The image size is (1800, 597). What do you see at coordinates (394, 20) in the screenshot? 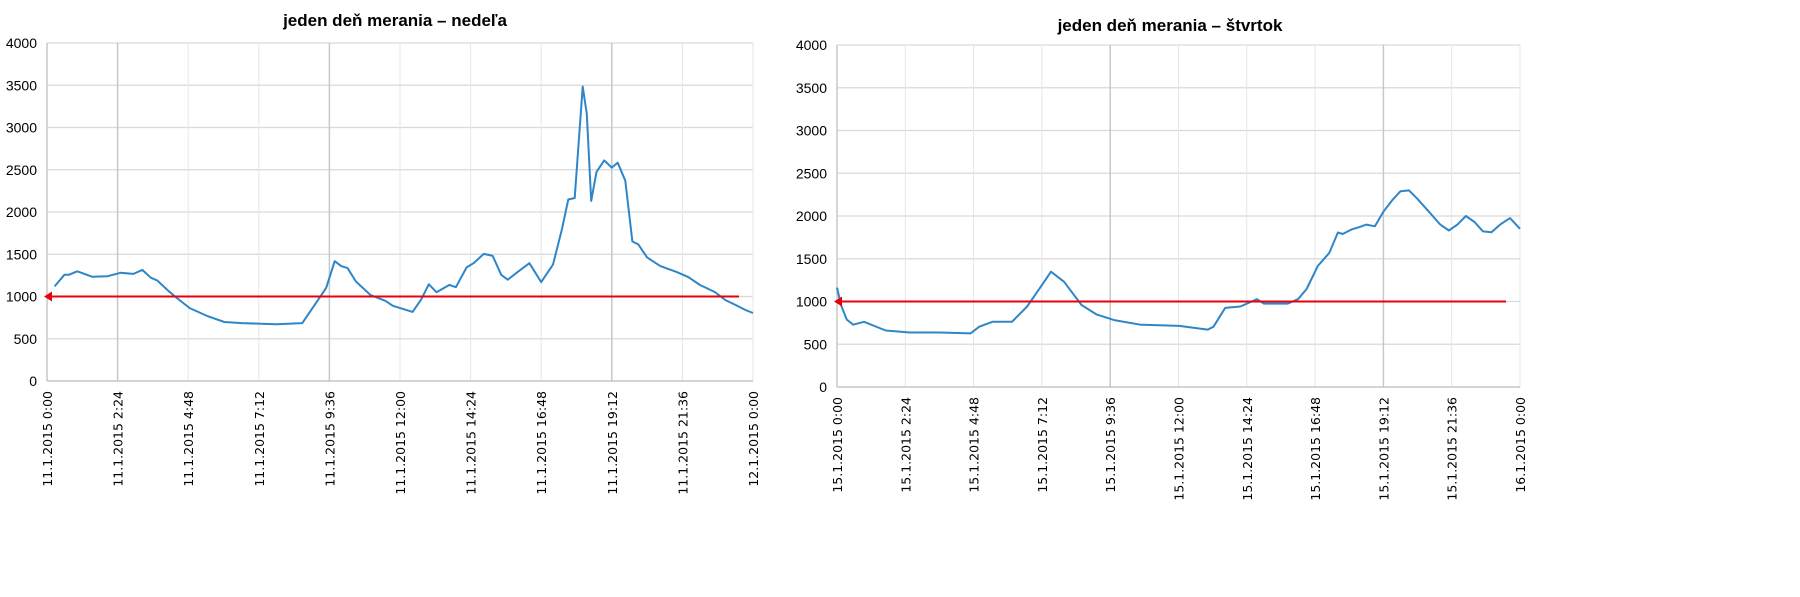
I see `chart-title: jeden deň merania – nedeľa` at bounding box center [394, 20].